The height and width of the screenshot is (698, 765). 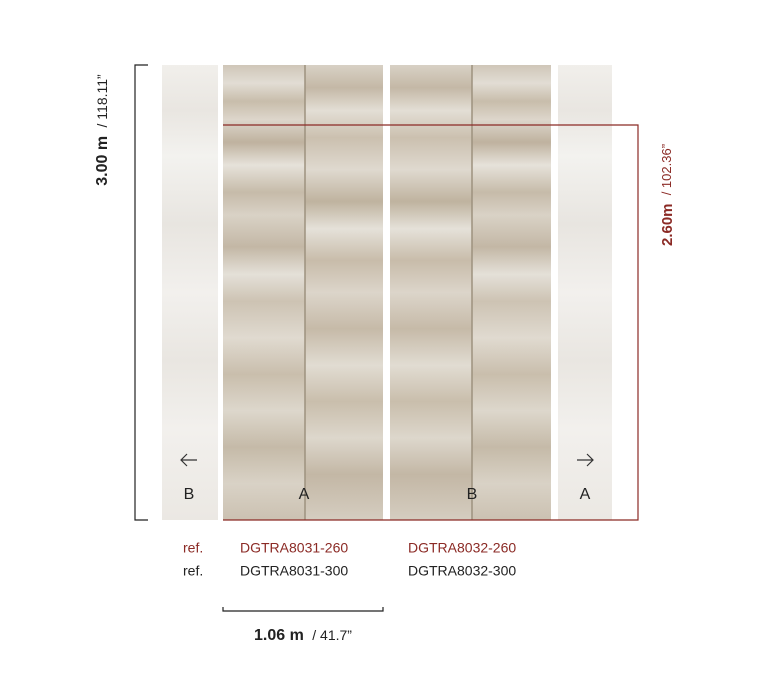 What do you see at coordinates (303, 609) in the screenshot?
I see `width-scale` at bounding box center [303, 609].